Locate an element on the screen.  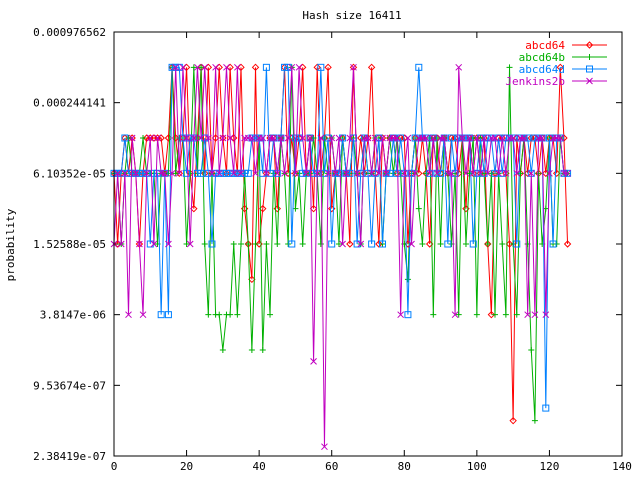
x-tick-label: 120 is located at coordinates (549, 466).